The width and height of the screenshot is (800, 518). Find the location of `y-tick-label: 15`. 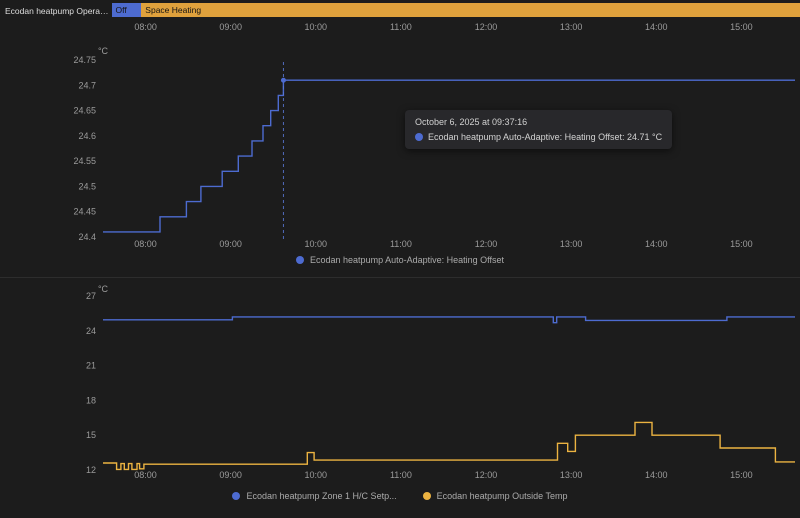

y-tick-label: 15 is located at coordinates (91, 435).